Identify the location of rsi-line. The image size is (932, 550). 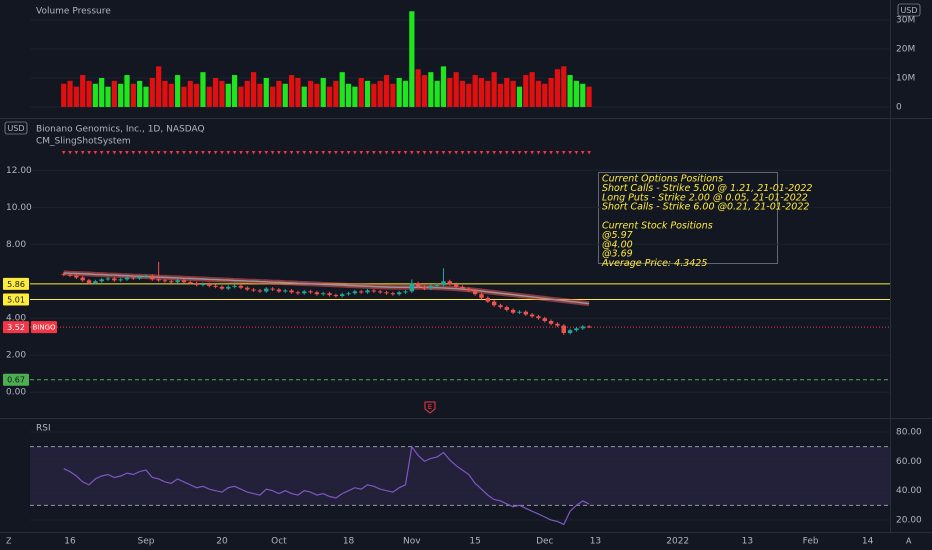
(326, 485).